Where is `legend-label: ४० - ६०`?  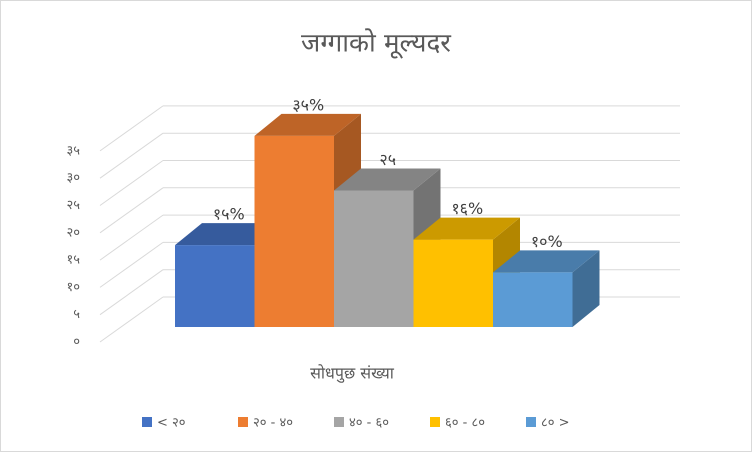
legend-label: ४० - ६० is located at coordinates (369, 423).